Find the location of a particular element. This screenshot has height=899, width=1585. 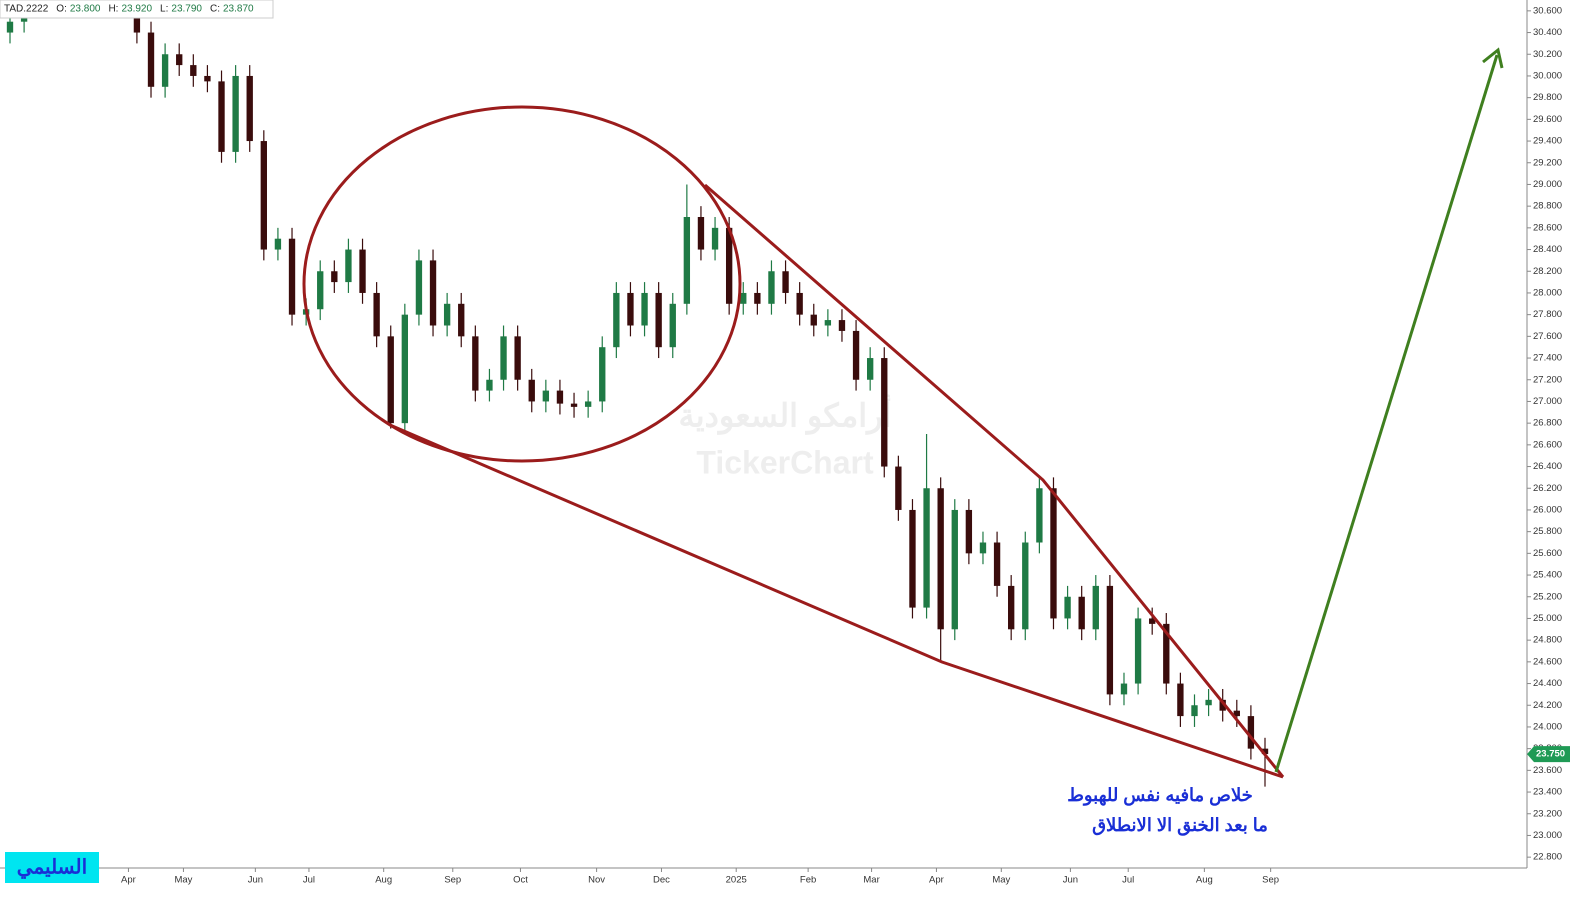

y-tick-label: 29.600 is located at coordinates (1547, 119).